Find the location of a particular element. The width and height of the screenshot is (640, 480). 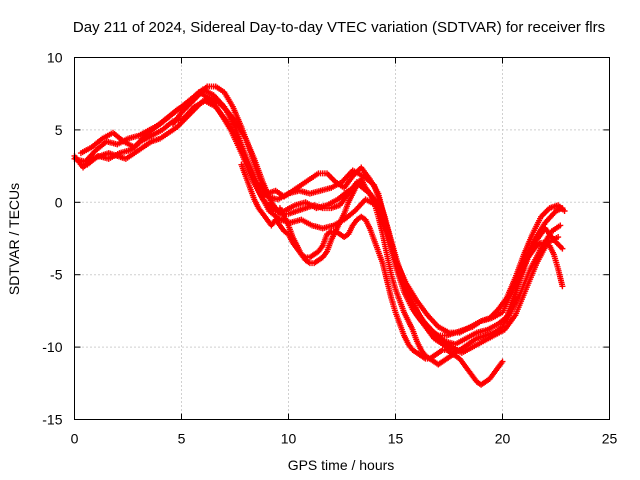

x-tick-label: 10 is located at coordinates (289, 439).